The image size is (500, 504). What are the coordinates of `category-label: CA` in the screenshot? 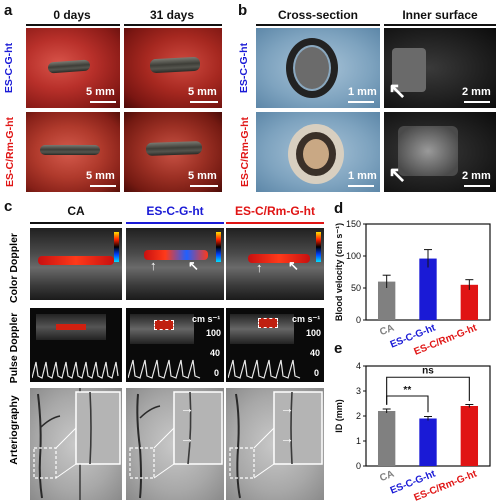 It's located at (387, 477).